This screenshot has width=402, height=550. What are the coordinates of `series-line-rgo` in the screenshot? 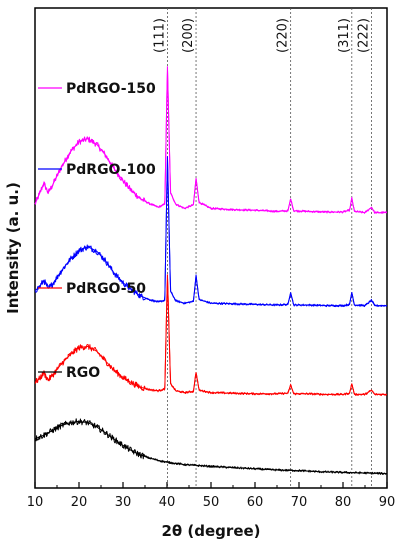 It's located at (210, 446).